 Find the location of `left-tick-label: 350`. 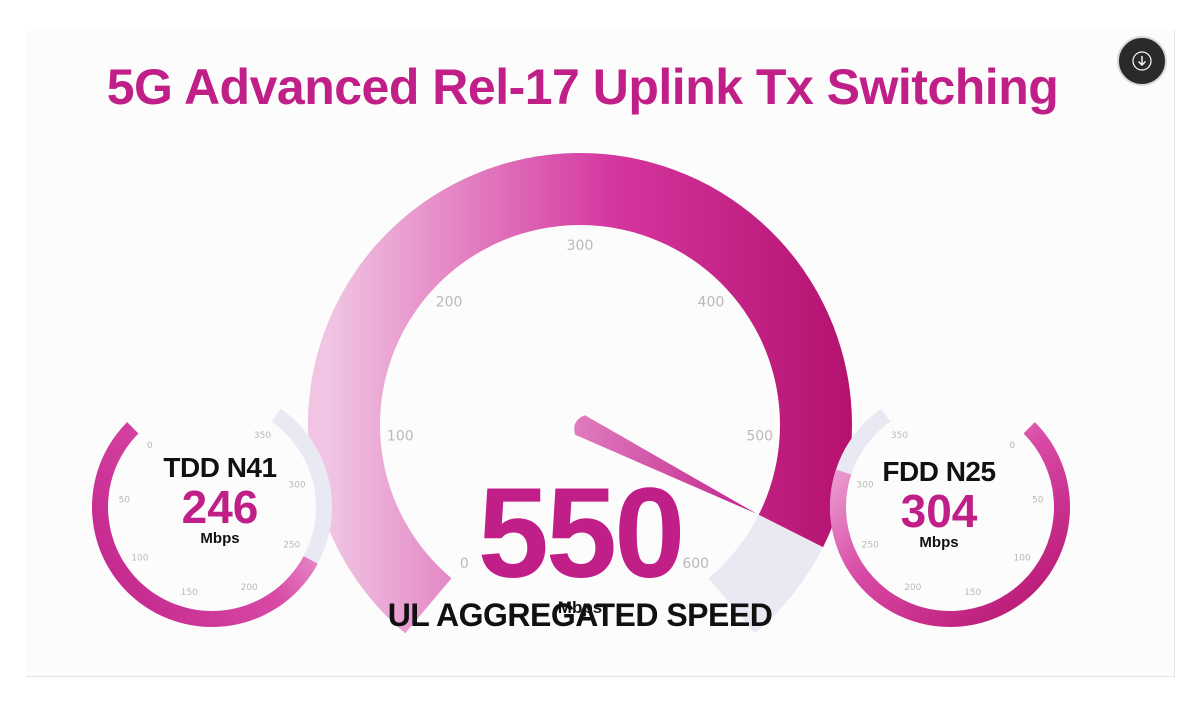

left-tick-label: 350 is located at coordinates (262, 436).